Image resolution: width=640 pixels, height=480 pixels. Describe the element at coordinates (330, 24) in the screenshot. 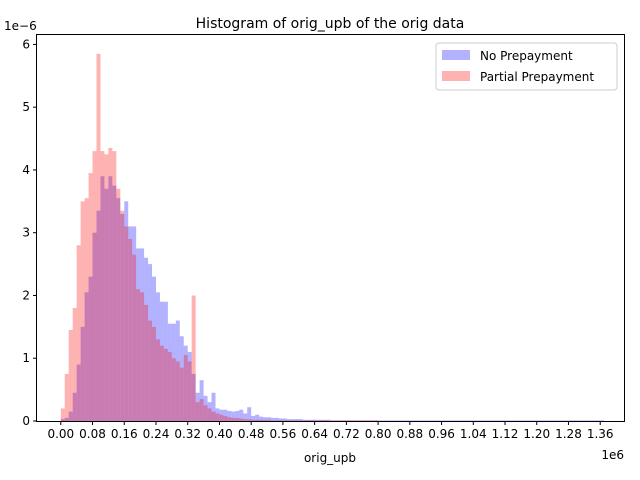

I see `chart-title: Histogram of orig_upb of the orig data` at that location.